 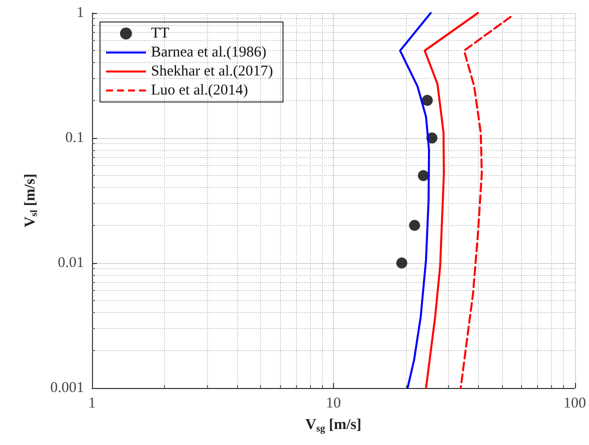 What do you see at coordinates (199, 90) in the screenshot?
I see `legend-label: Luo et al.(2014)` at bounding box center [199, 90].